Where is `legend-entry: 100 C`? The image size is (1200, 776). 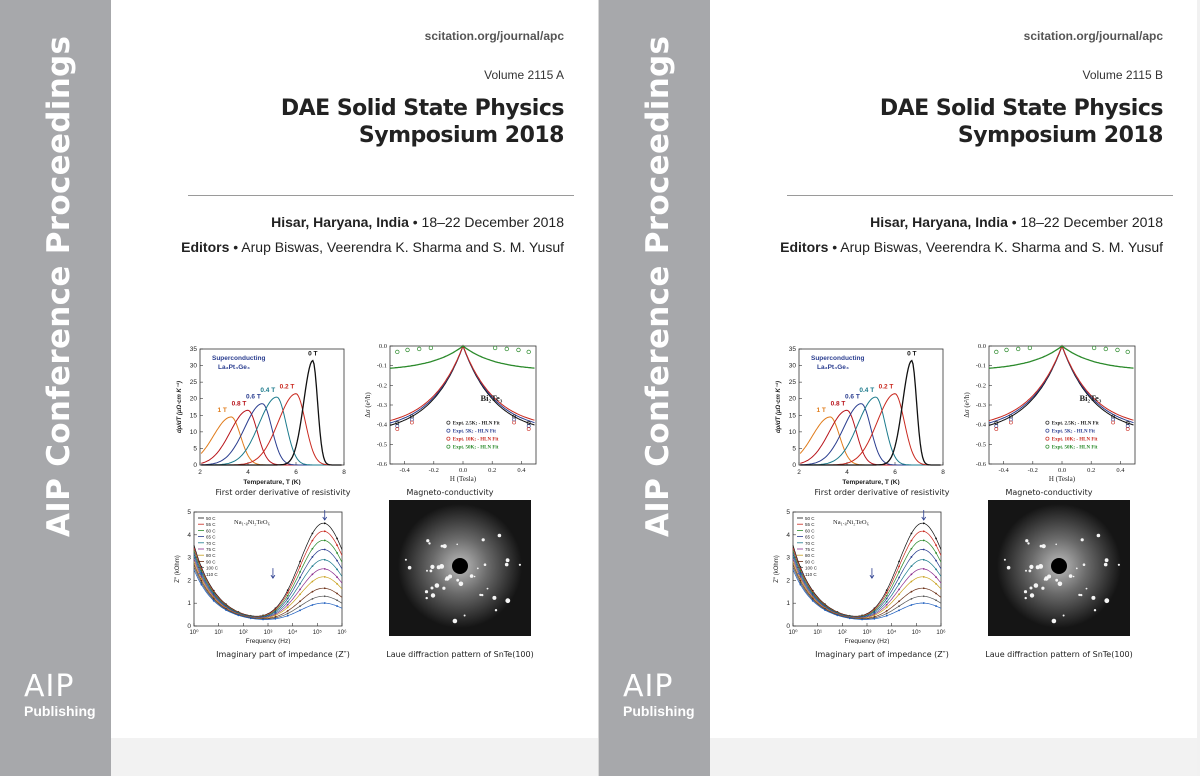
legend-entry: 100 C is located at coordinates (811, 568).